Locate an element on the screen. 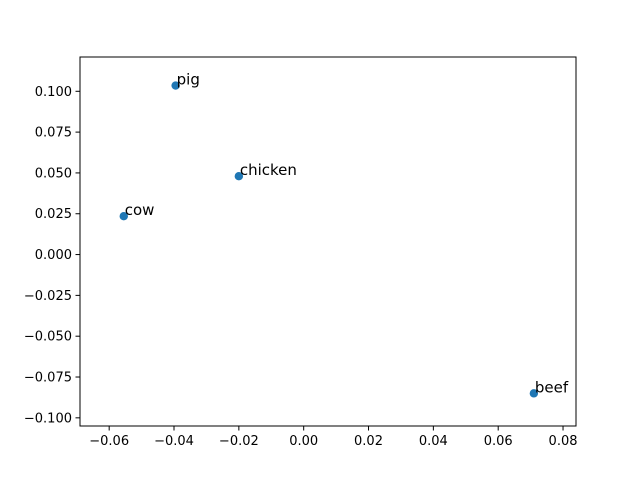 This screenshot has height=478, width=640. data-point-beef is located at coordinates (534, 393).